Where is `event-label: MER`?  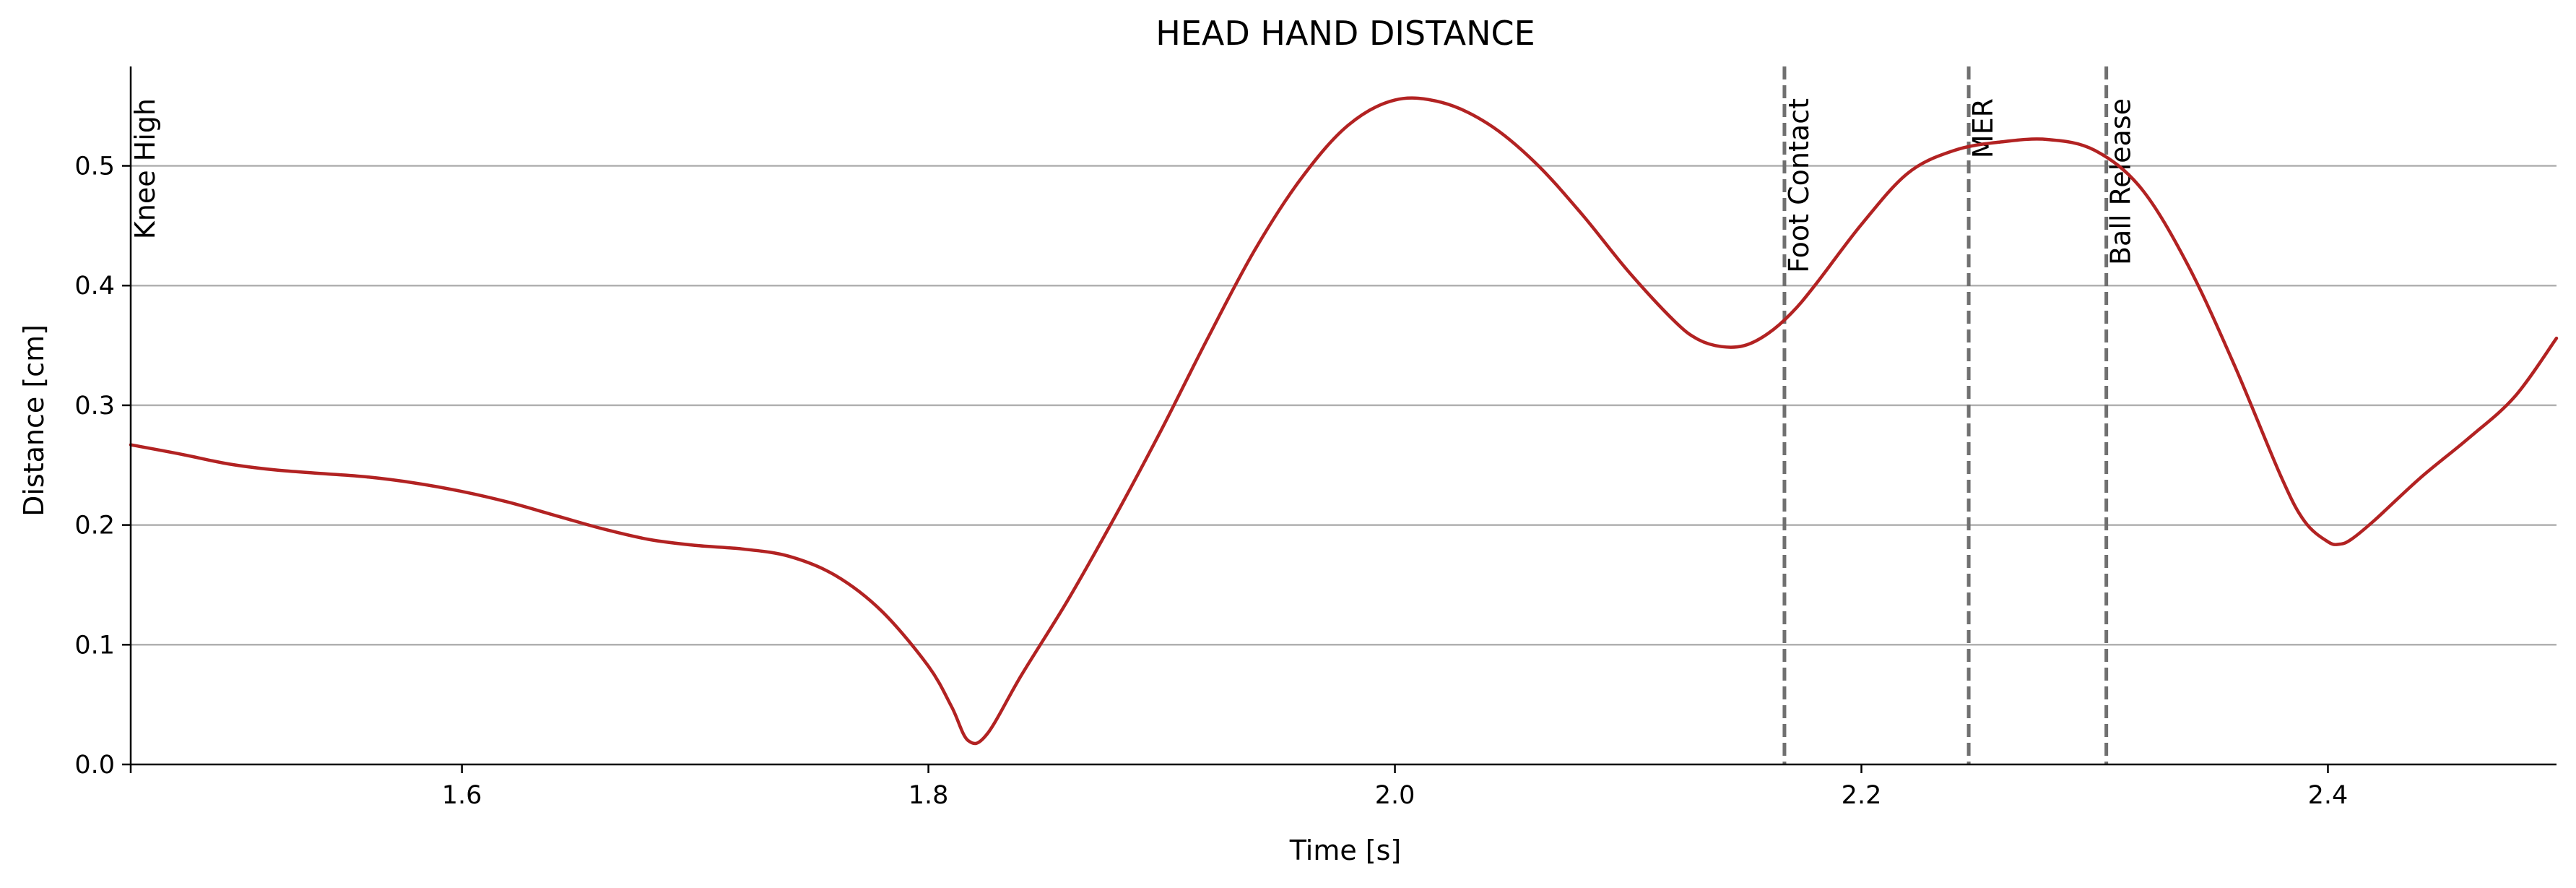 event-label: MER is located at coordinates (1983, 128).